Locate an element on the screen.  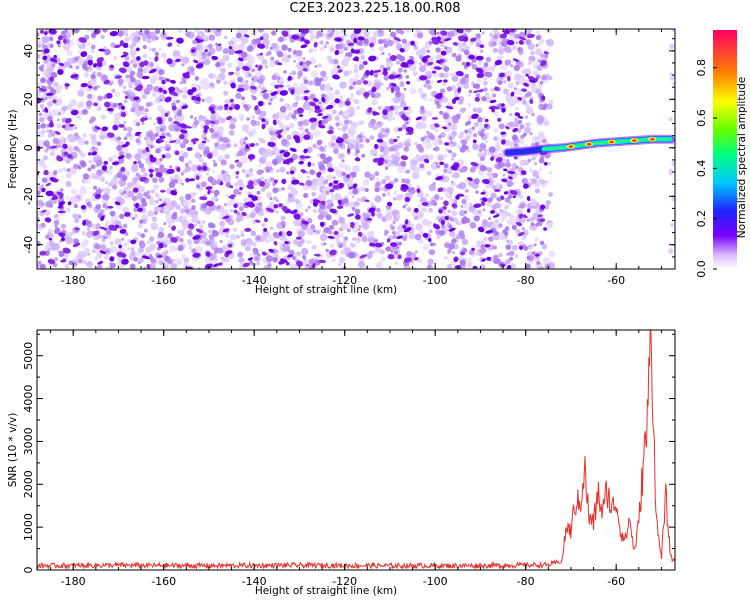
y-axis-label: SNR (10 * v/v) is located at coordinates (13, 450).